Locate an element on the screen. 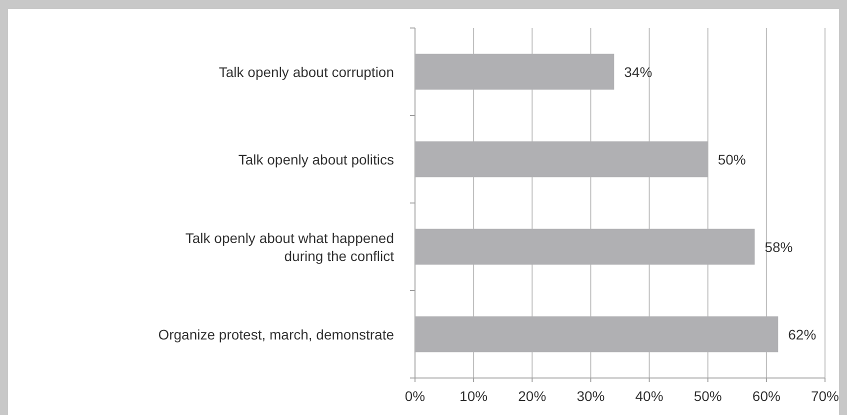 The height and width of the screenshot is (415, 847). data-label: 62% is located at coordinates (802, 334).